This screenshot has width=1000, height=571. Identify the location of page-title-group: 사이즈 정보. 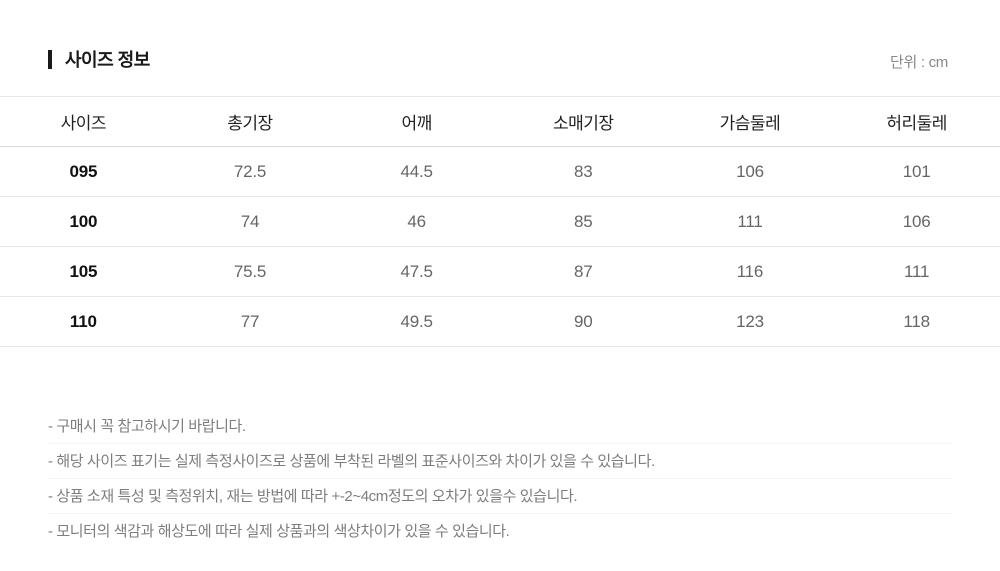
(99, 59).